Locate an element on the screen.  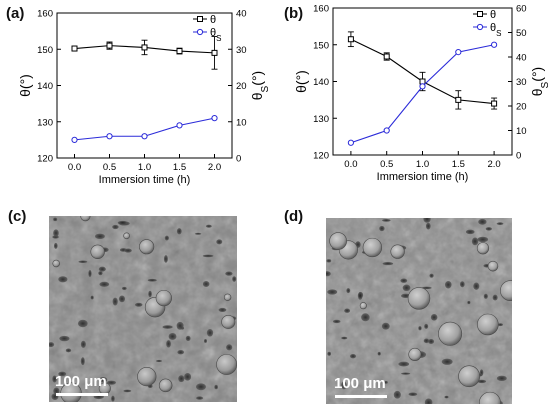
x-tick-label: 1.5 is located at coordinates (458, 164).